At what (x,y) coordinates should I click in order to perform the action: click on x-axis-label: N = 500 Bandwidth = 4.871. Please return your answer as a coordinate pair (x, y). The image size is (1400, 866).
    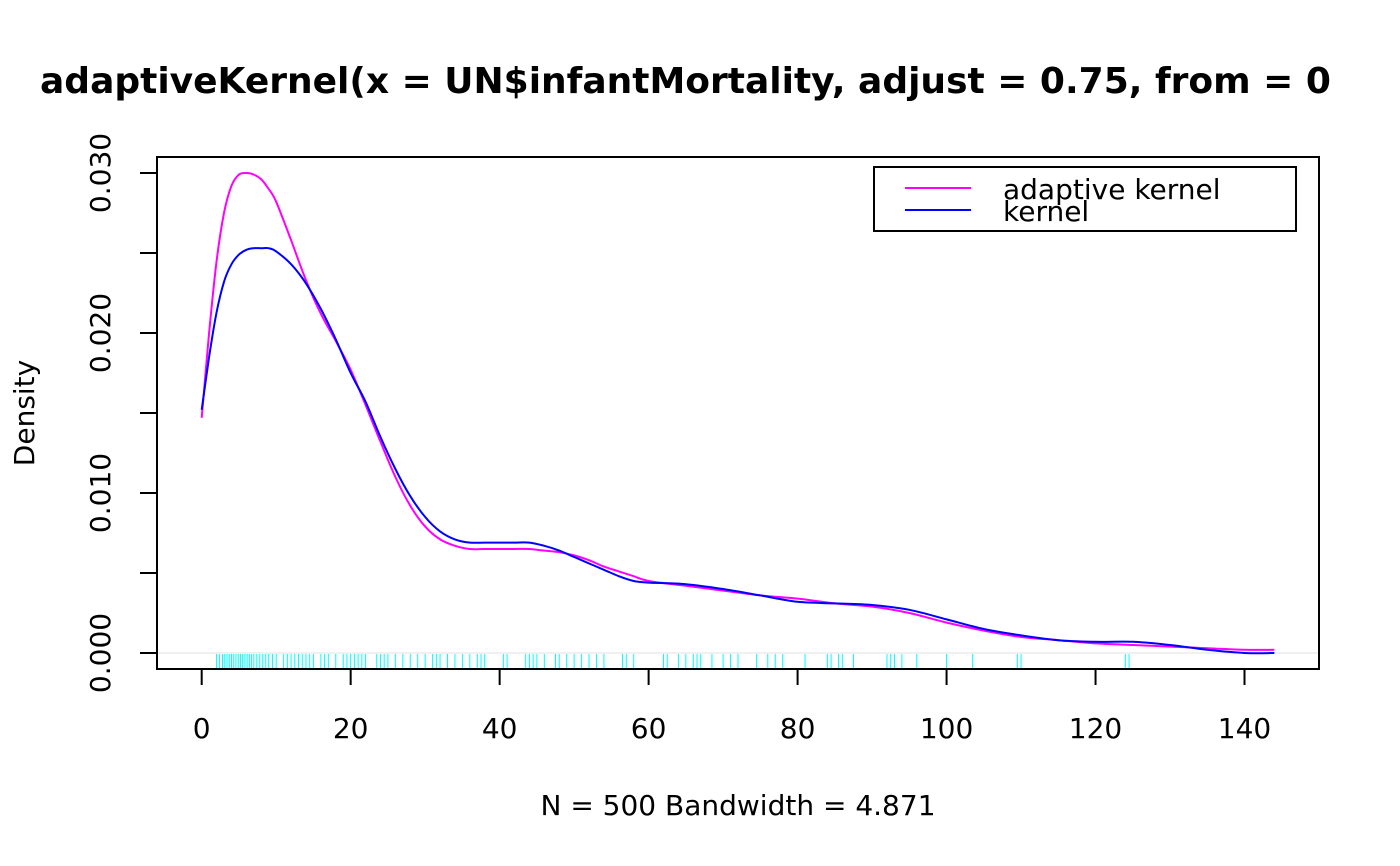
    Looking at the image, I should click on (737, 805).